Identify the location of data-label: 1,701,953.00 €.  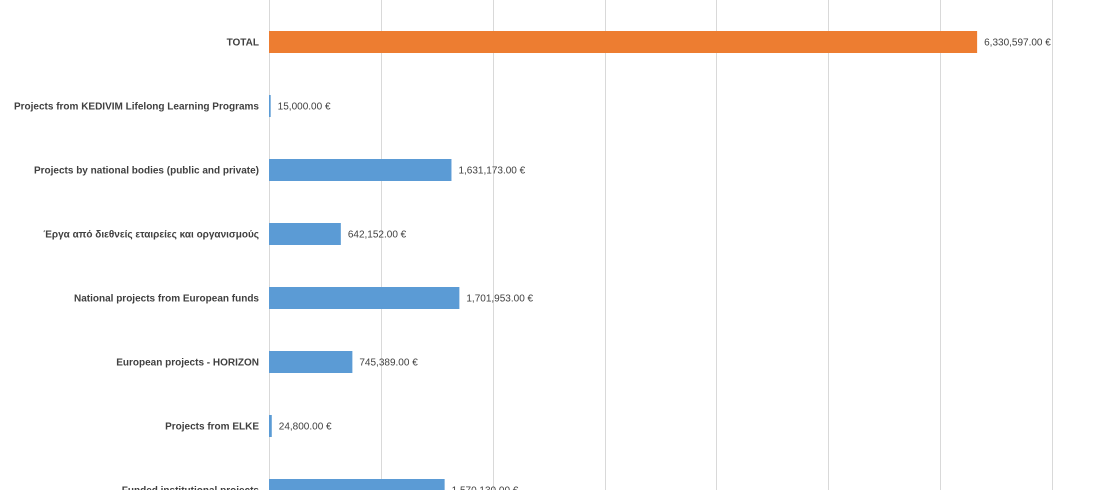
(499, 299).